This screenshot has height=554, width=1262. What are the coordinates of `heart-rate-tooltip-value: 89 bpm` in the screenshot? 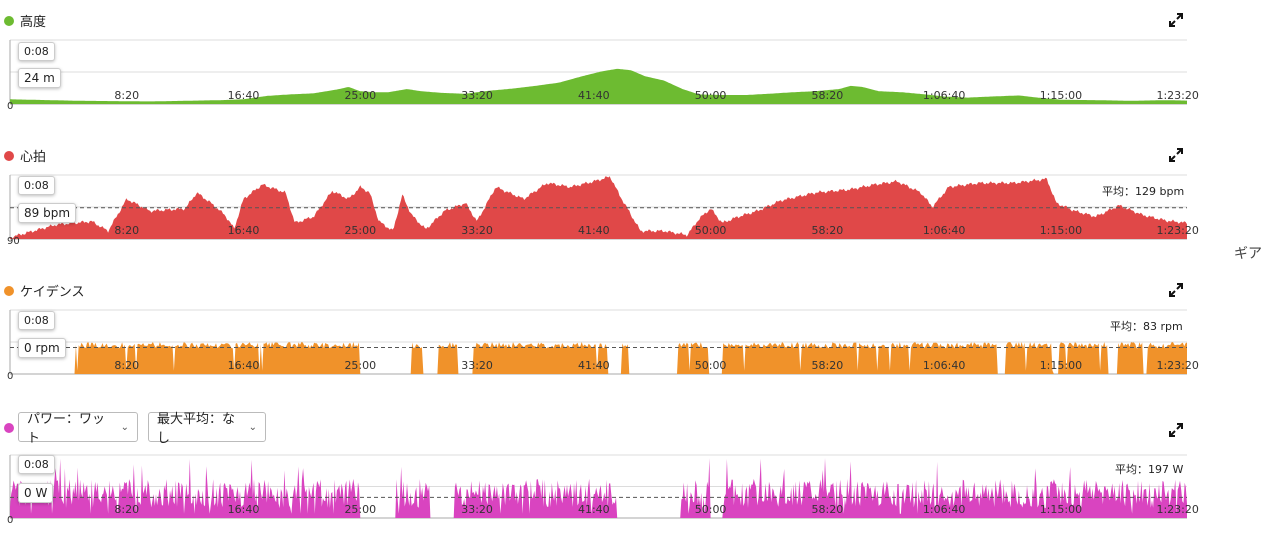 It's located at (47, 213).